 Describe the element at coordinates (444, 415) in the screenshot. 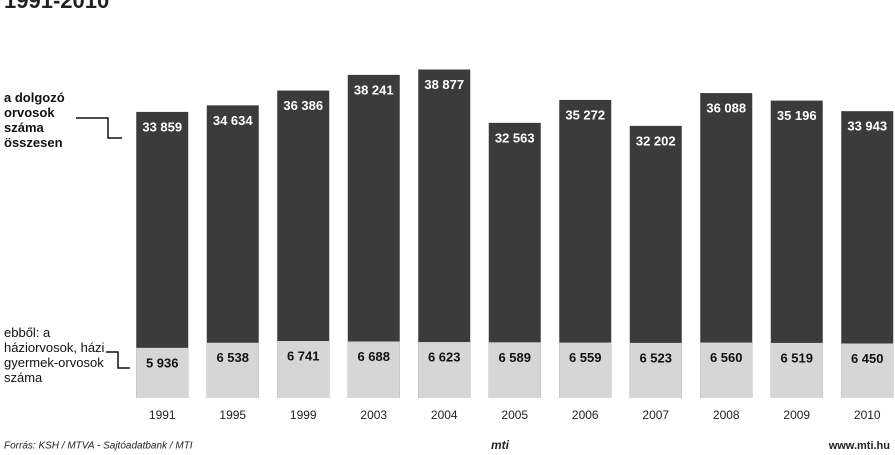

I see `x-tick-label: 2004` at that location.